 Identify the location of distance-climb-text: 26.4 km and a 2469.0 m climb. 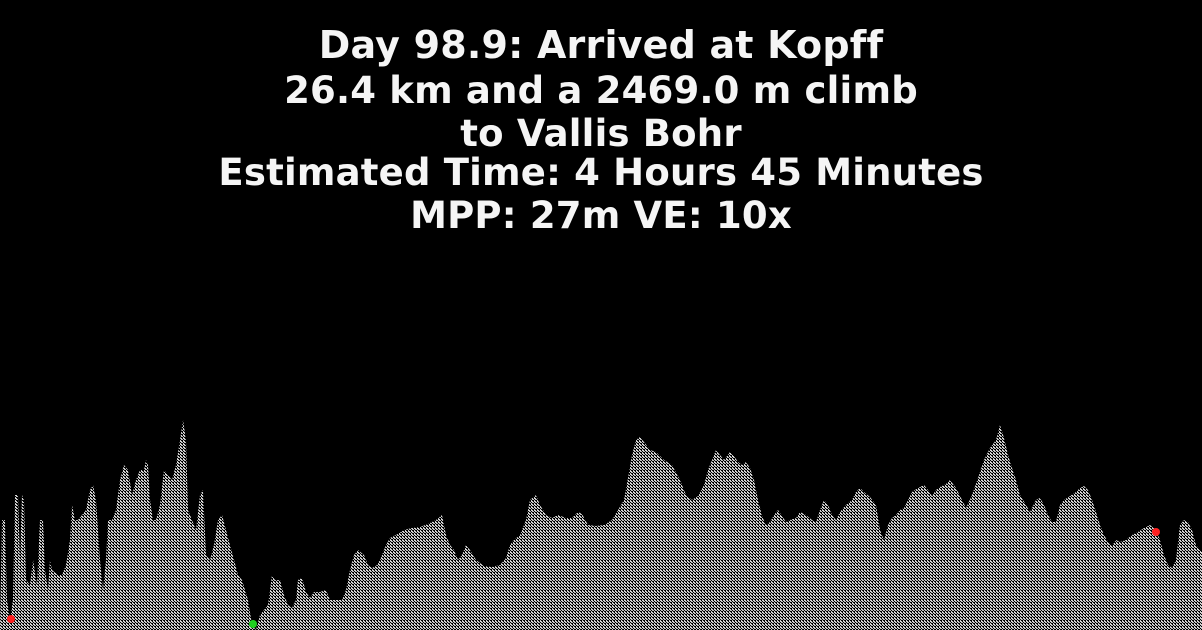
(601, 90).